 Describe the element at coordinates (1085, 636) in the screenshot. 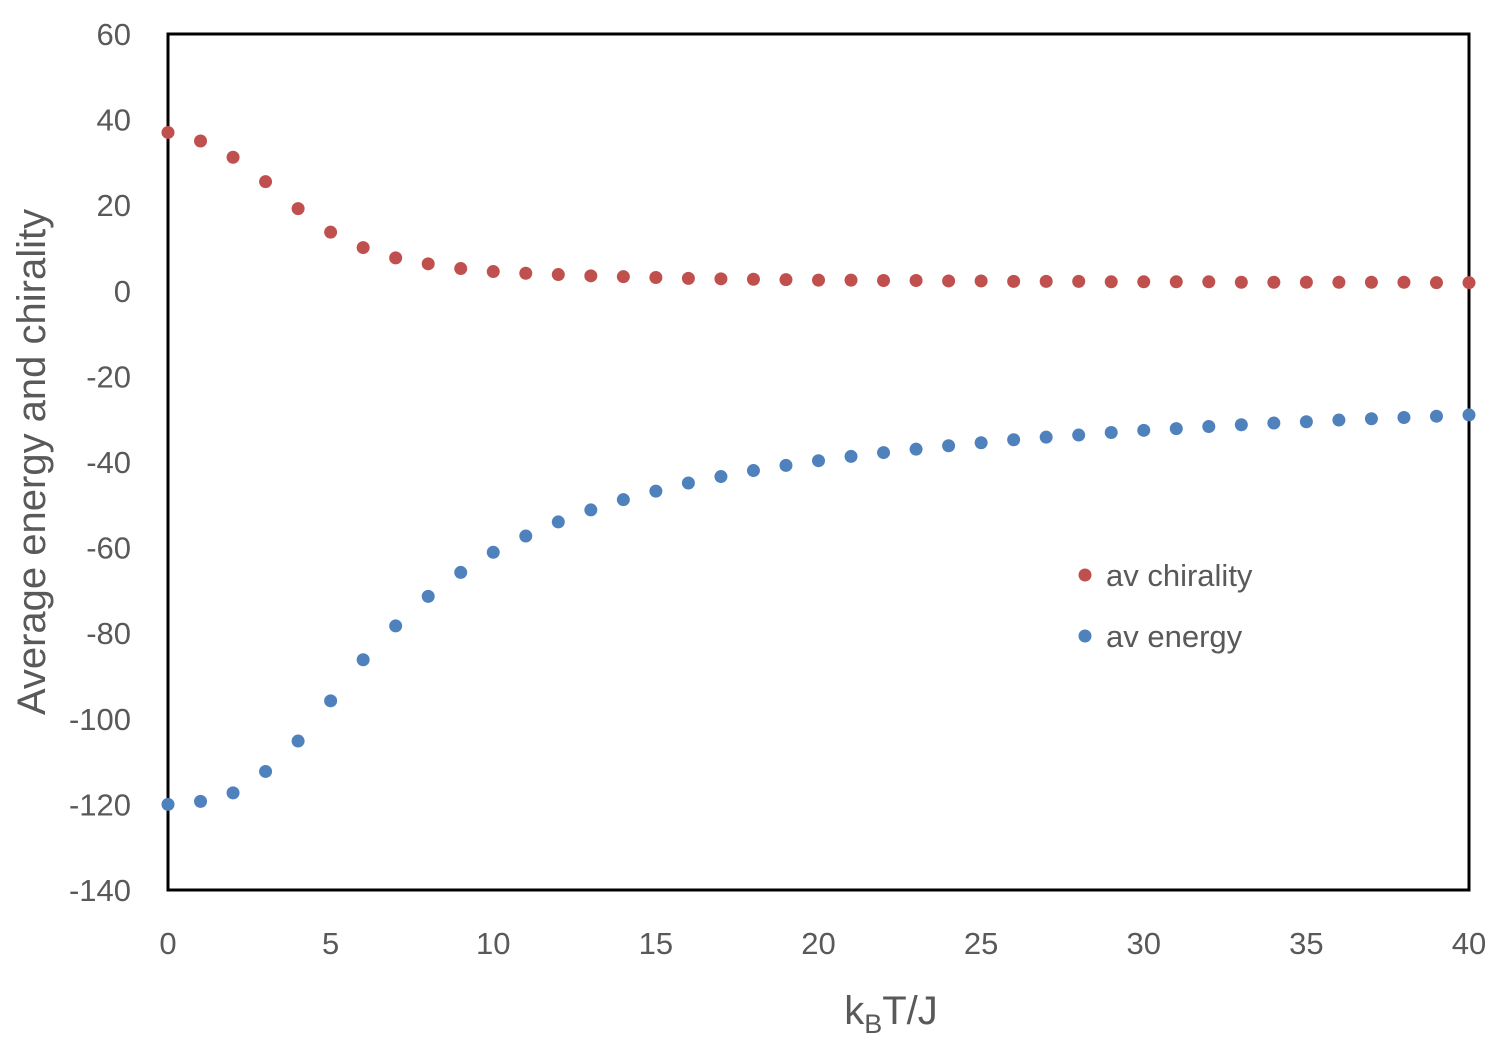

I see `legend-marker-av-energy` at that location.